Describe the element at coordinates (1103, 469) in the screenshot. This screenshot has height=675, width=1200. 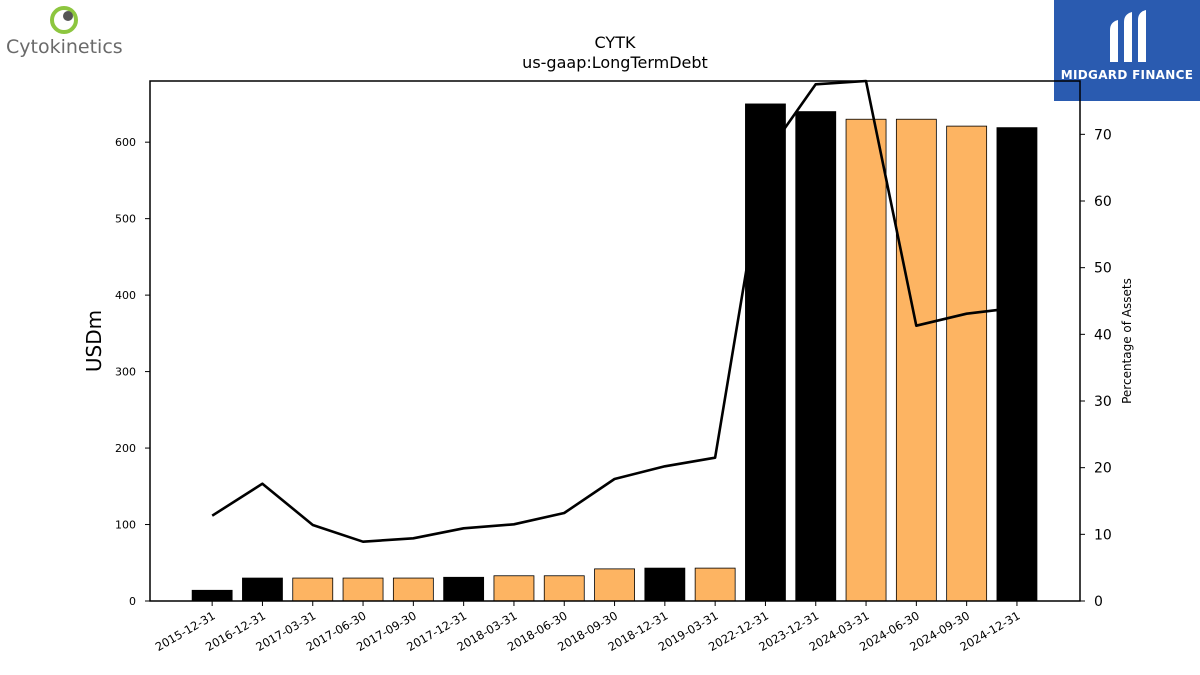
I see `y2-tick-label: 20` at that location.